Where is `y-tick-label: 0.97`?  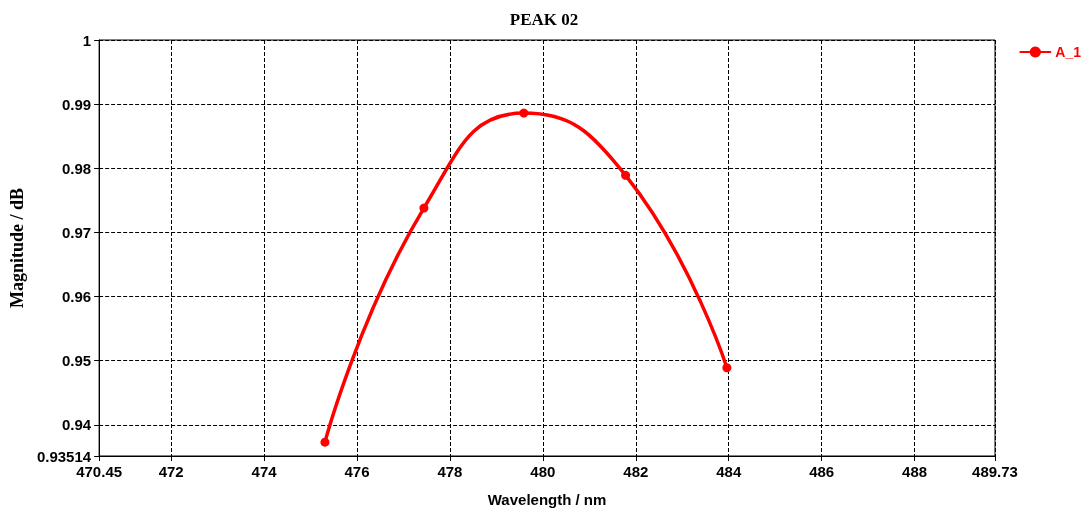
y-tick-label: 0.97 is located at coordinates (76, 232).